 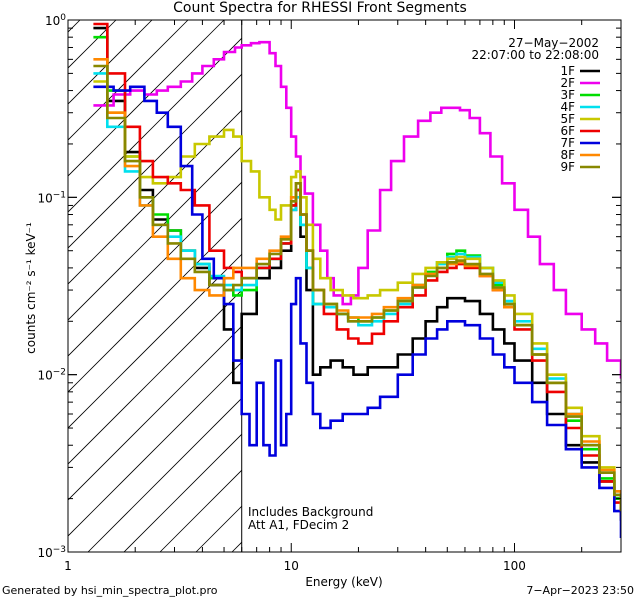 What do you see at coordinates (514, 566) in the screenshot?
I see `x-tick-label: 100` at bounding box center [514, 566].